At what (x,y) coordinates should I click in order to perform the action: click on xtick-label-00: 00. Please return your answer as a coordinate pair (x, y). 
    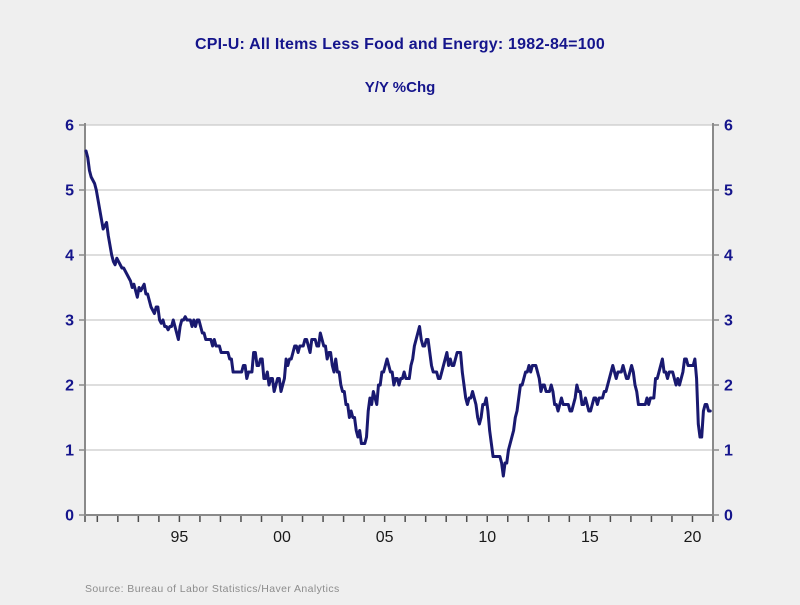
    Looking at the image, I should click on (282, 537).